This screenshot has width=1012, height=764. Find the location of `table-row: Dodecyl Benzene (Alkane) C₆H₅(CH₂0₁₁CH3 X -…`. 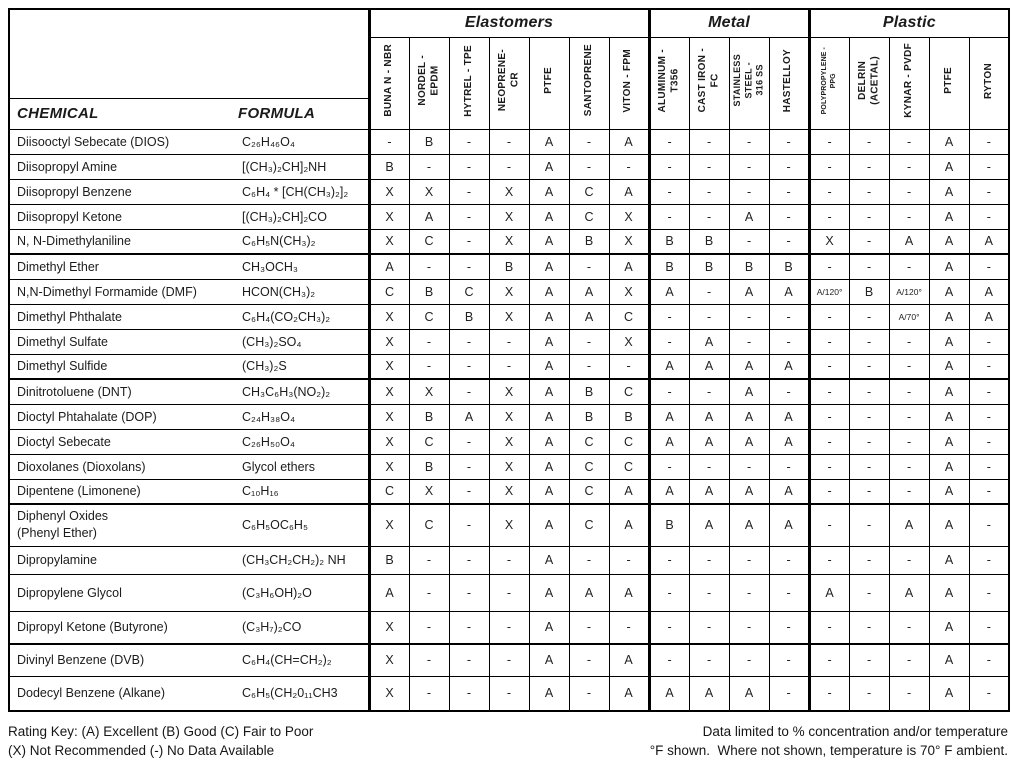

table-row: Dodecyl Benzene (Alkane) C₆H₅(CH₂0₁₁CH3 X -… is located at coordinates (509, 693).